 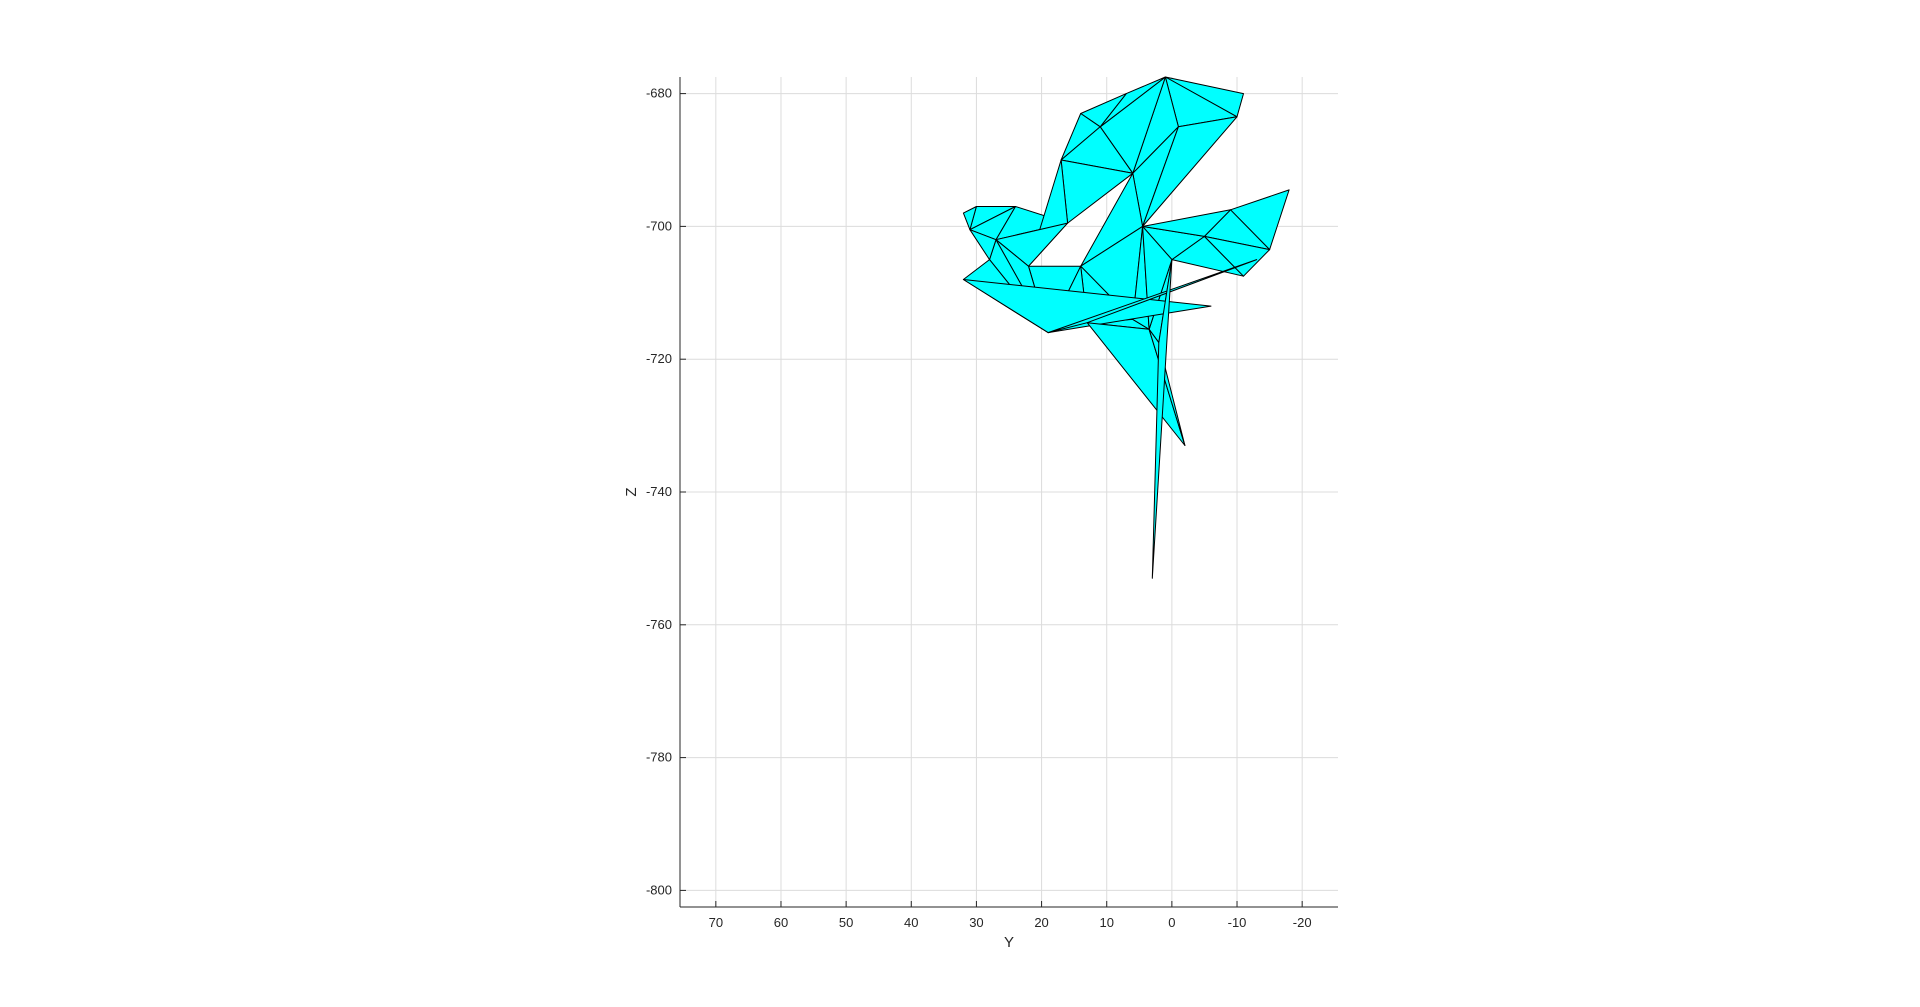 What do you see at coordinates (631, 491) in the screenshot?
I see `y-axis-label: Z` at bounding box center [631, 491].